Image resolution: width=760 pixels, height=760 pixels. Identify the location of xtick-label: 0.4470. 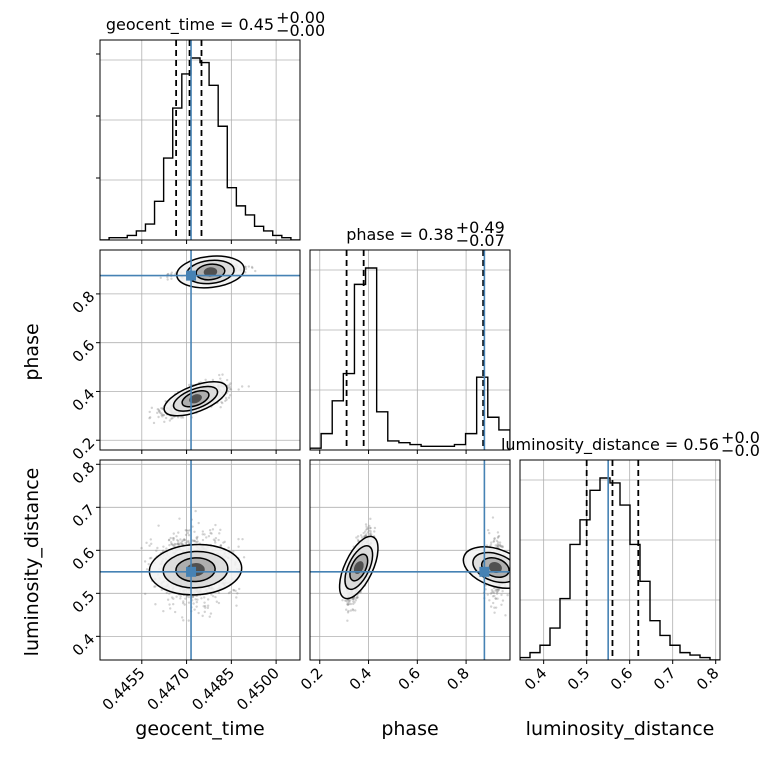
(169, 689).